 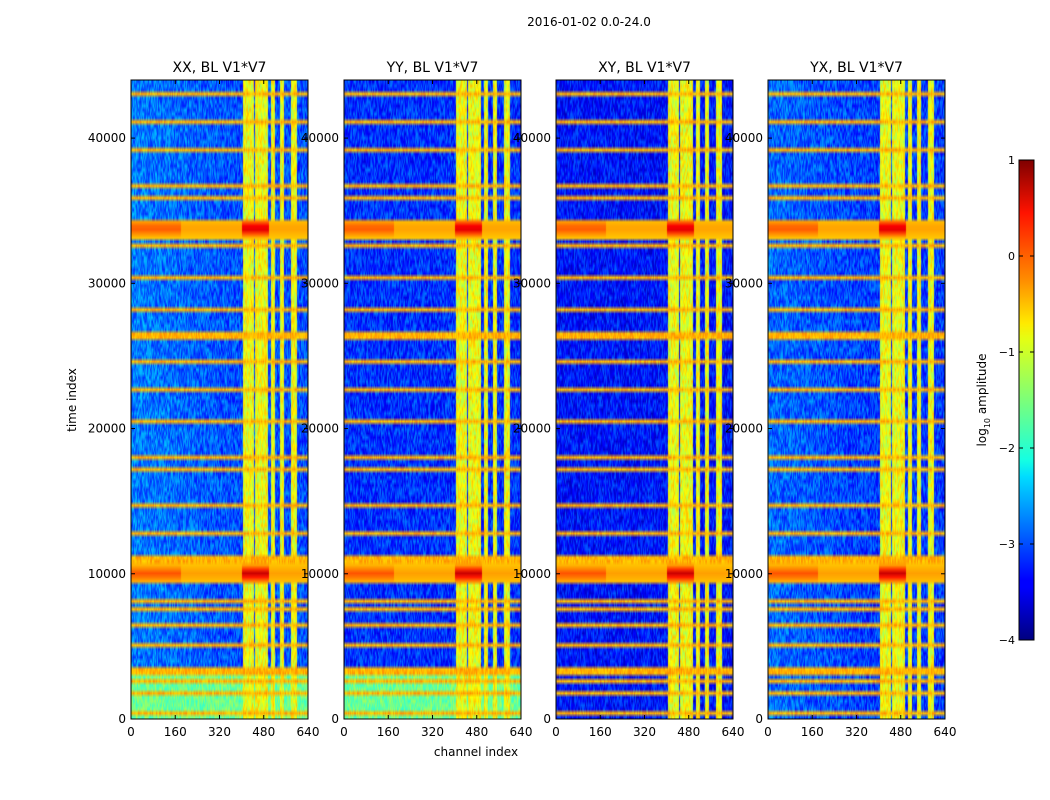 What do you see at coordinates (1007, 448) in the screenshot?
I see `colorbar-tick-label: −2` at bounding box center [1007, 448].